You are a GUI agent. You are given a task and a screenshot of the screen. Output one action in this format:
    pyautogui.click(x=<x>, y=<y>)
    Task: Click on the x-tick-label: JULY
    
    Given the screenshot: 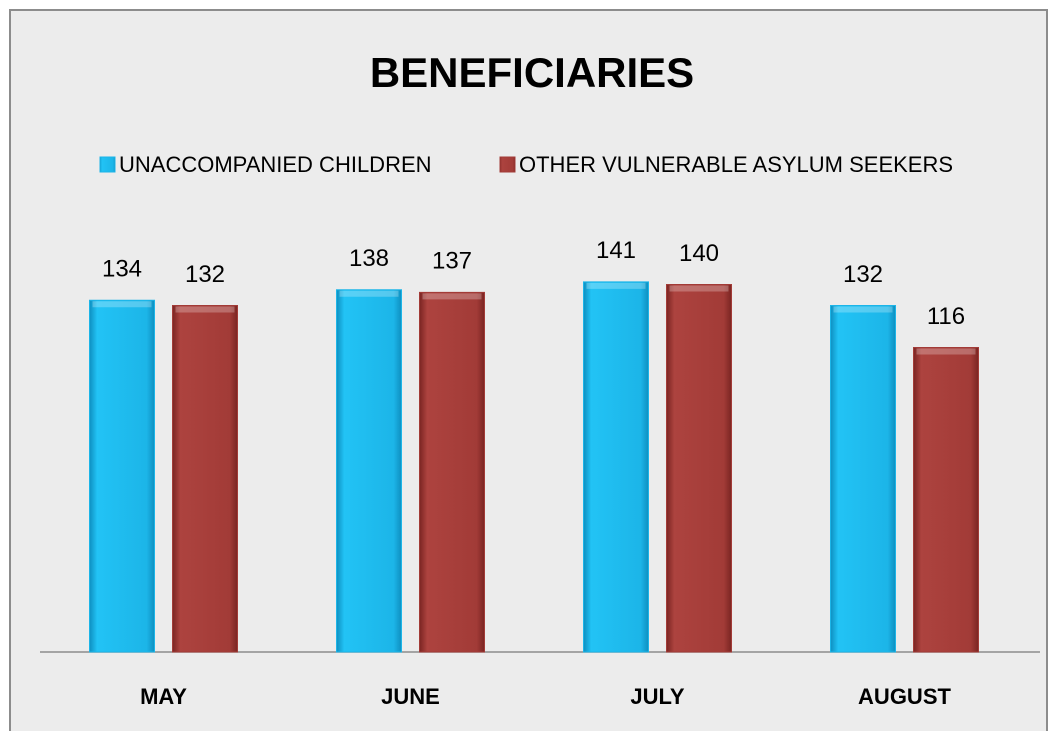 What is the action you would take?
    pyautogui.click(x=657, y=696)
    